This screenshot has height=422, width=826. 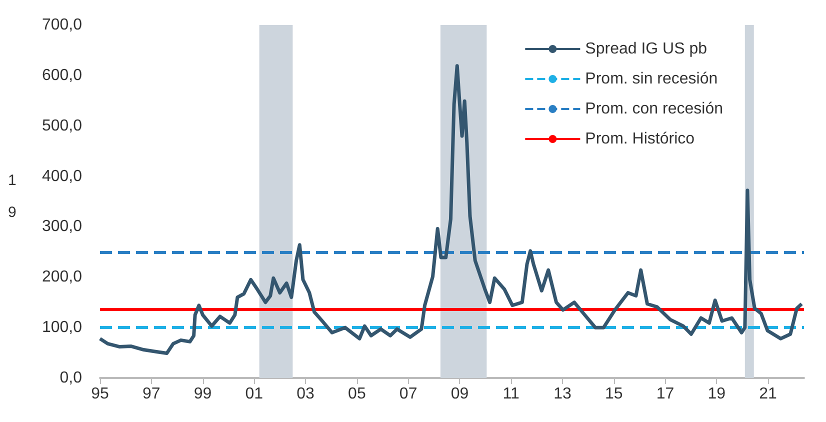 What do you see at coordinates (563, 394) in the screenshot?
I see `x-tick-label: 13` at bounding box center [563, 394].